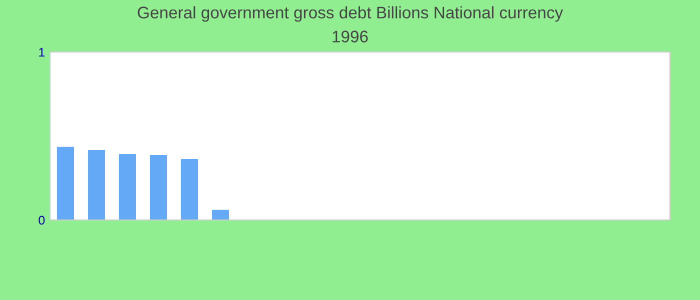 Image resolution: width=700 pixels, height=300 pixels. I want to click on y-tick-label: 0, so click(41, 220).